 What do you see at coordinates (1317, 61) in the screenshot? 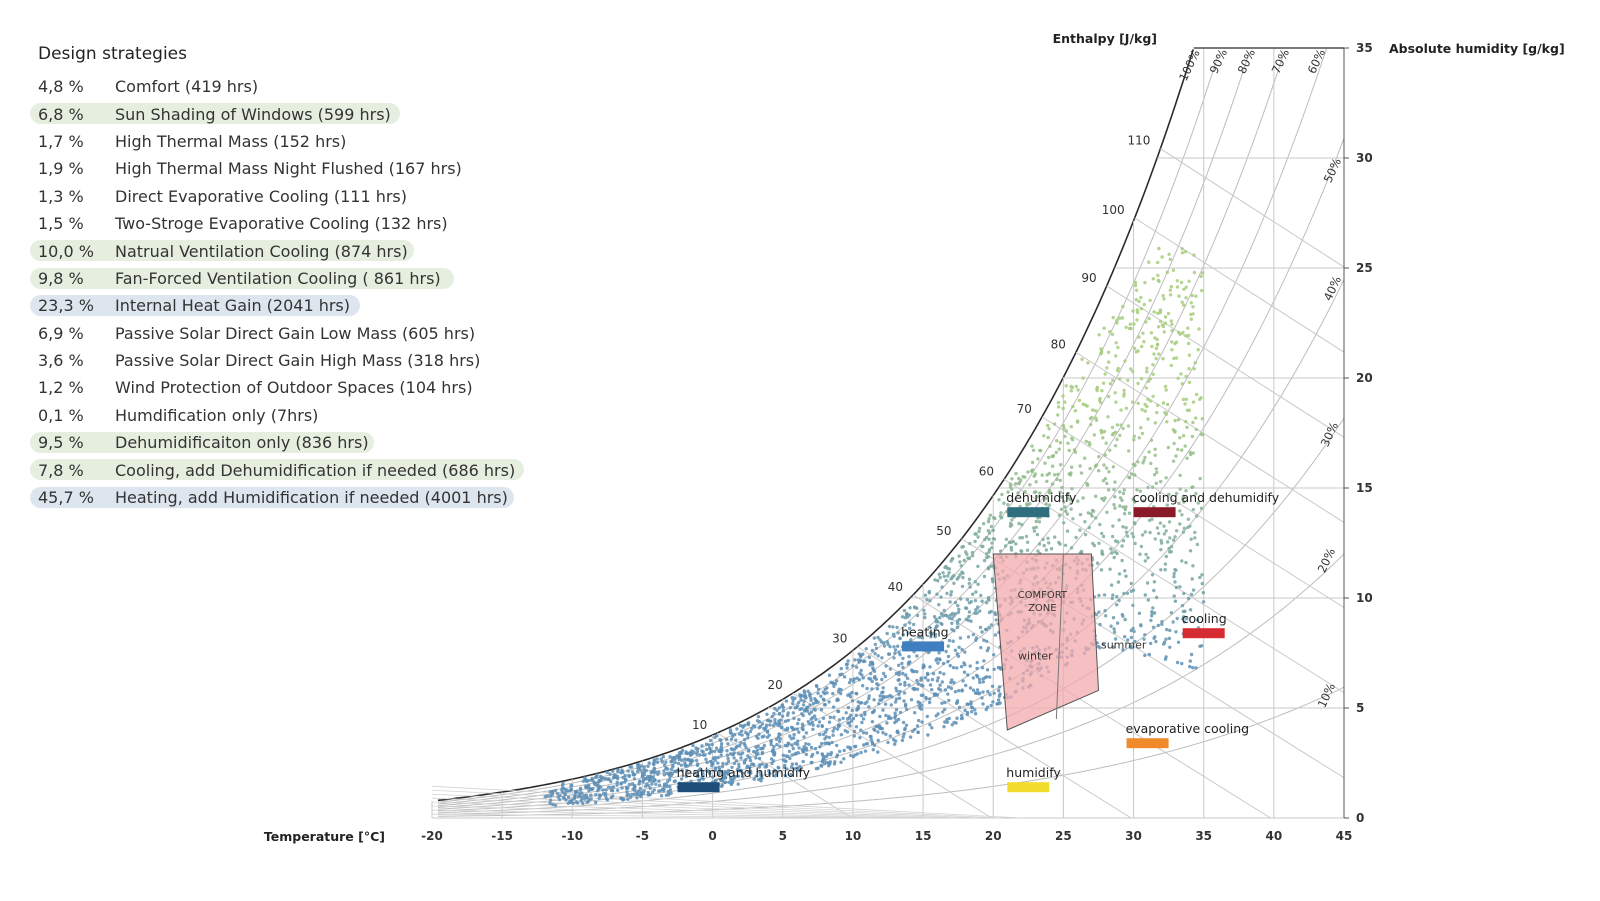
I see `rh-label: 60%` at bounding box center [1317, 61].